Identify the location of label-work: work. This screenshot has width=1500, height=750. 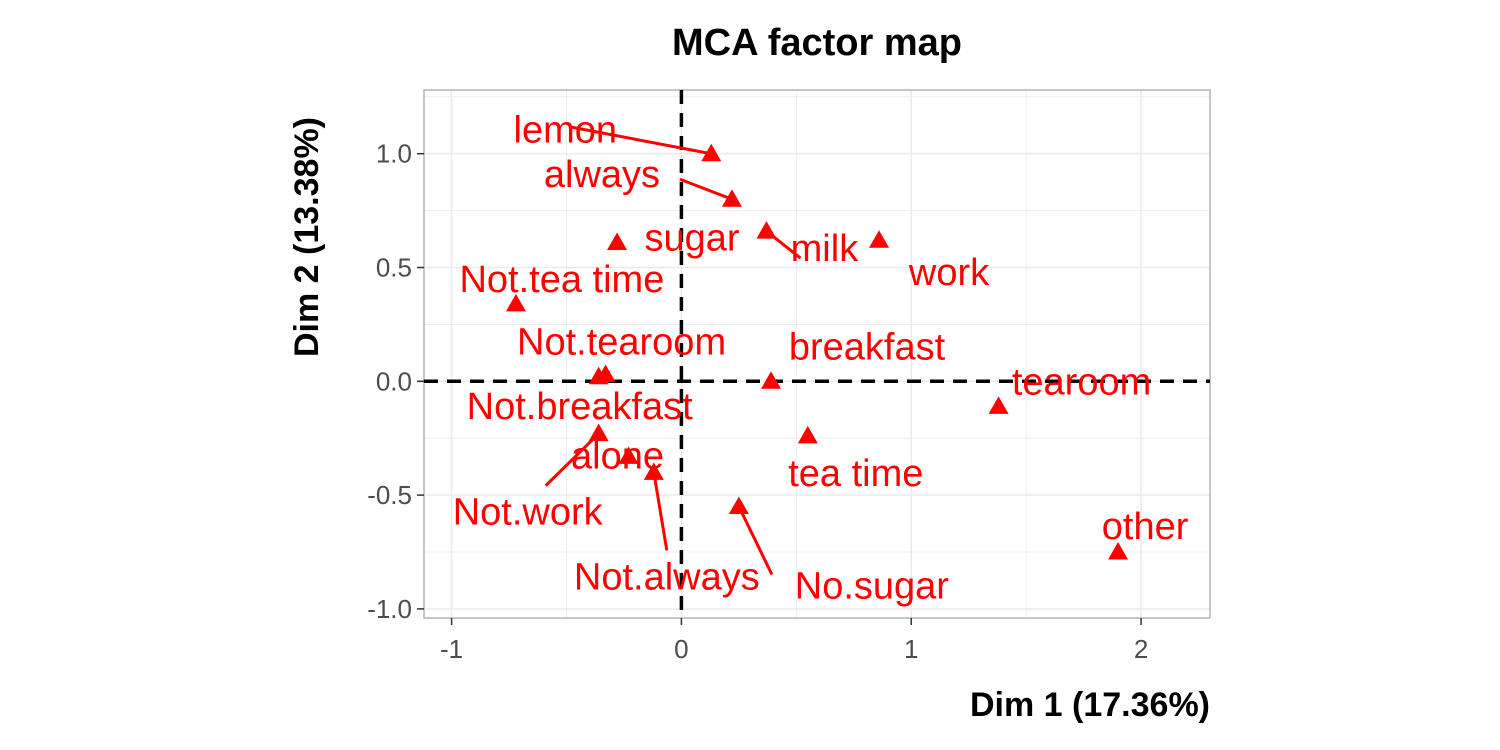
(949, 273).